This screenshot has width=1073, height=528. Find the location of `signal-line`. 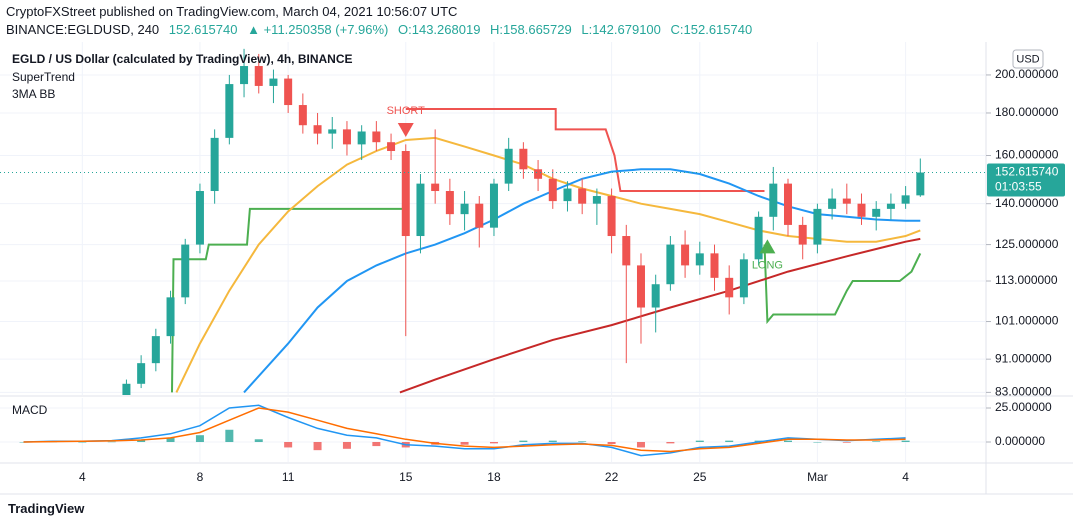

signal-line is located at coordinates (464, 430).